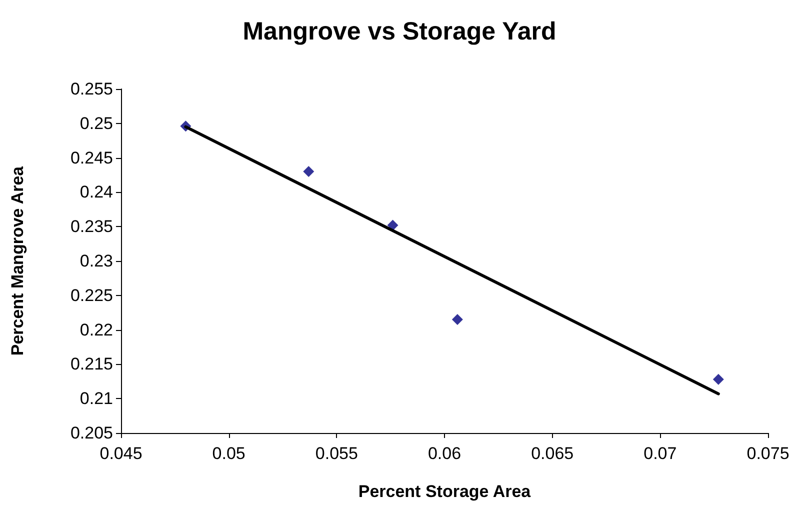  I want to click on y-tick-label: 0.255, so click(91, 89).